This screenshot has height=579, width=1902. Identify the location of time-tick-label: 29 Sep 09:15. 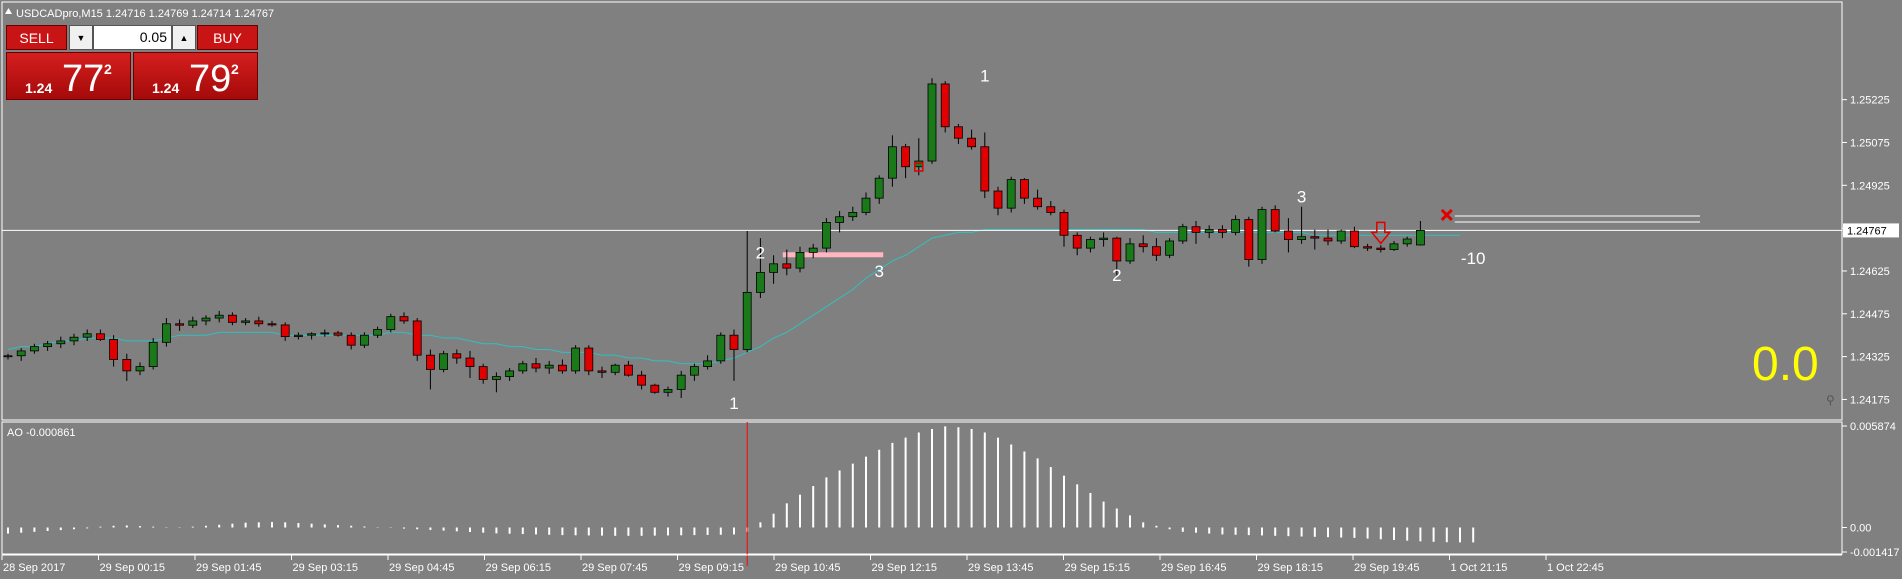
(711, 568).